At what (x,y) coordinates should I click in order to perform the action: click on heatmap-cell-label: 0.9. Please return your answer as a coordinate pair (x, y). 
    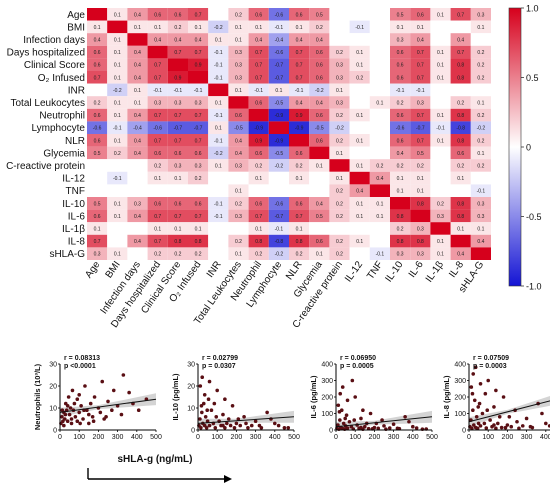
    Looking at the image, I should click on (198, 66).